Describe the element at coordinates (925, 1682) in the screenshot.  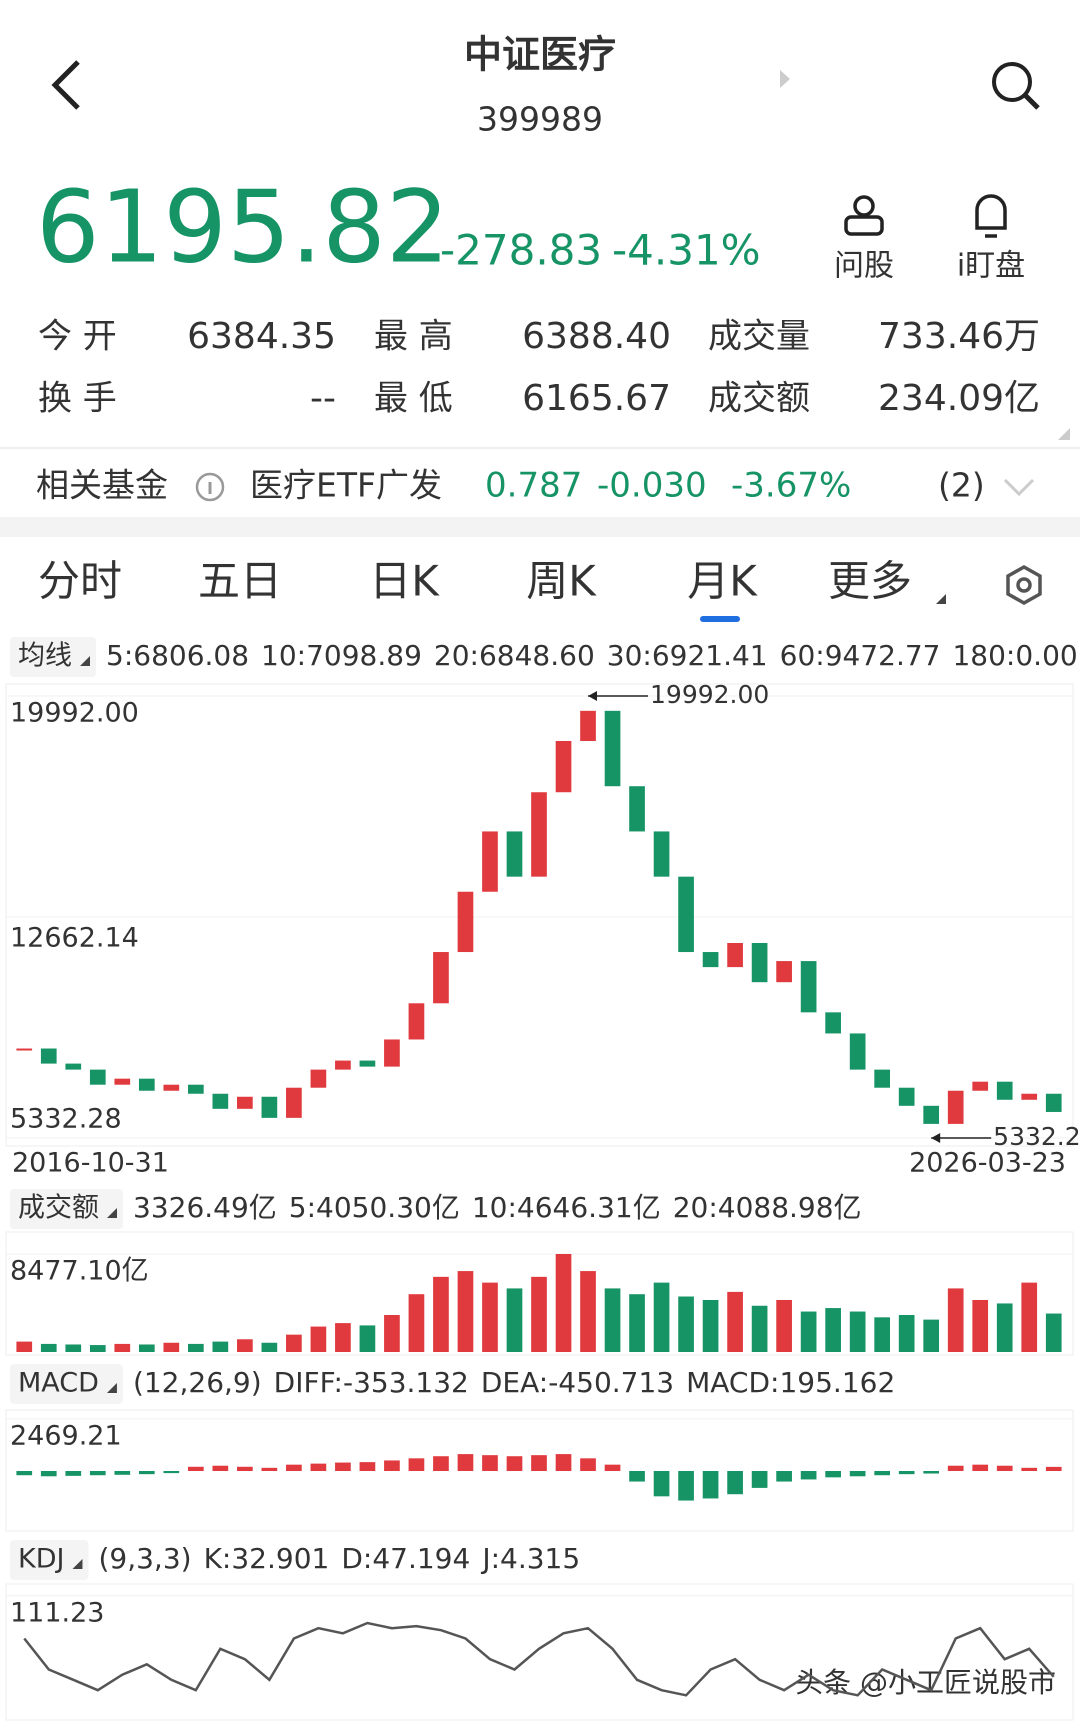
I see `watermark: 头条 @小工匠说股市` at that location.